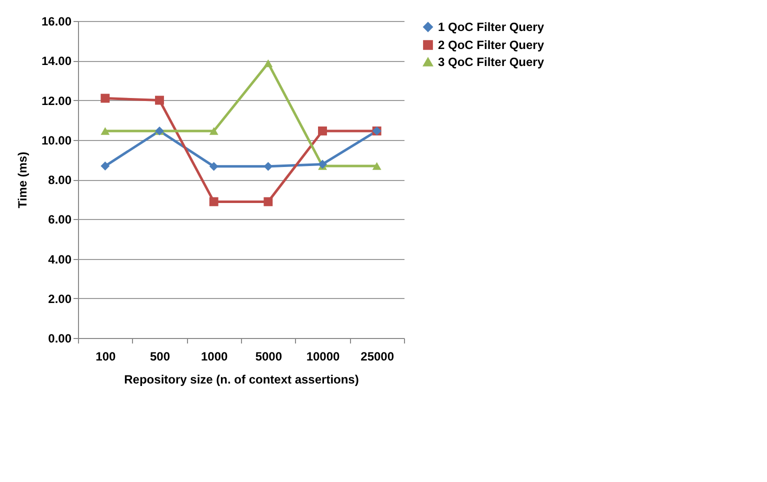  What do you see at coordinates (106, 357) in the screenshot?
I see `x-tick-label: 100` at bounding box center [106, 357].